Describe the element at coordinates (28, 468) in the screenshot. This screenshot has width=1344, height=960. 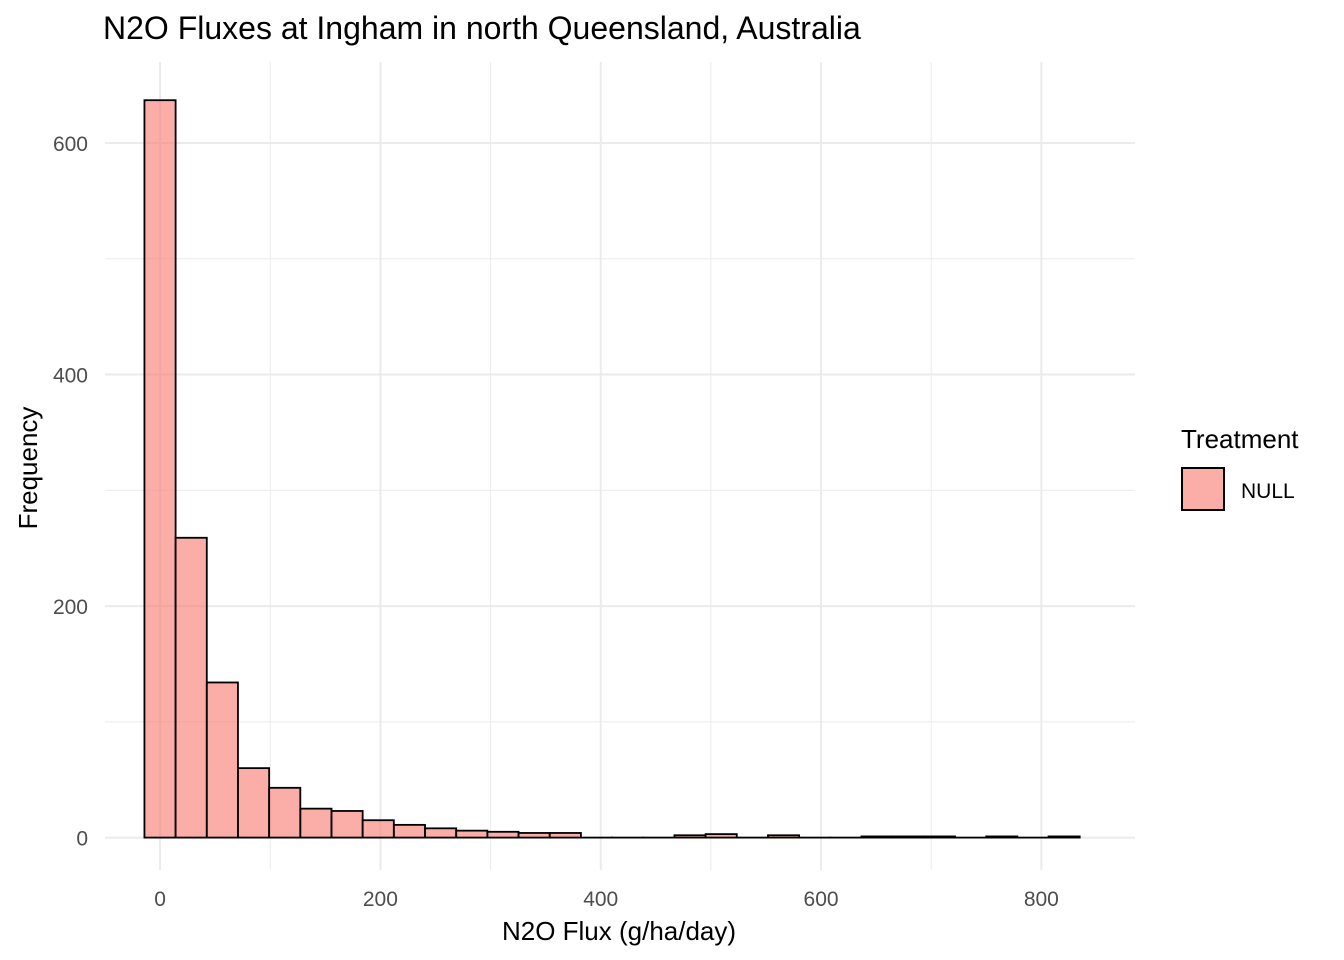
I see `y-axis-title: Frequency` at that location.